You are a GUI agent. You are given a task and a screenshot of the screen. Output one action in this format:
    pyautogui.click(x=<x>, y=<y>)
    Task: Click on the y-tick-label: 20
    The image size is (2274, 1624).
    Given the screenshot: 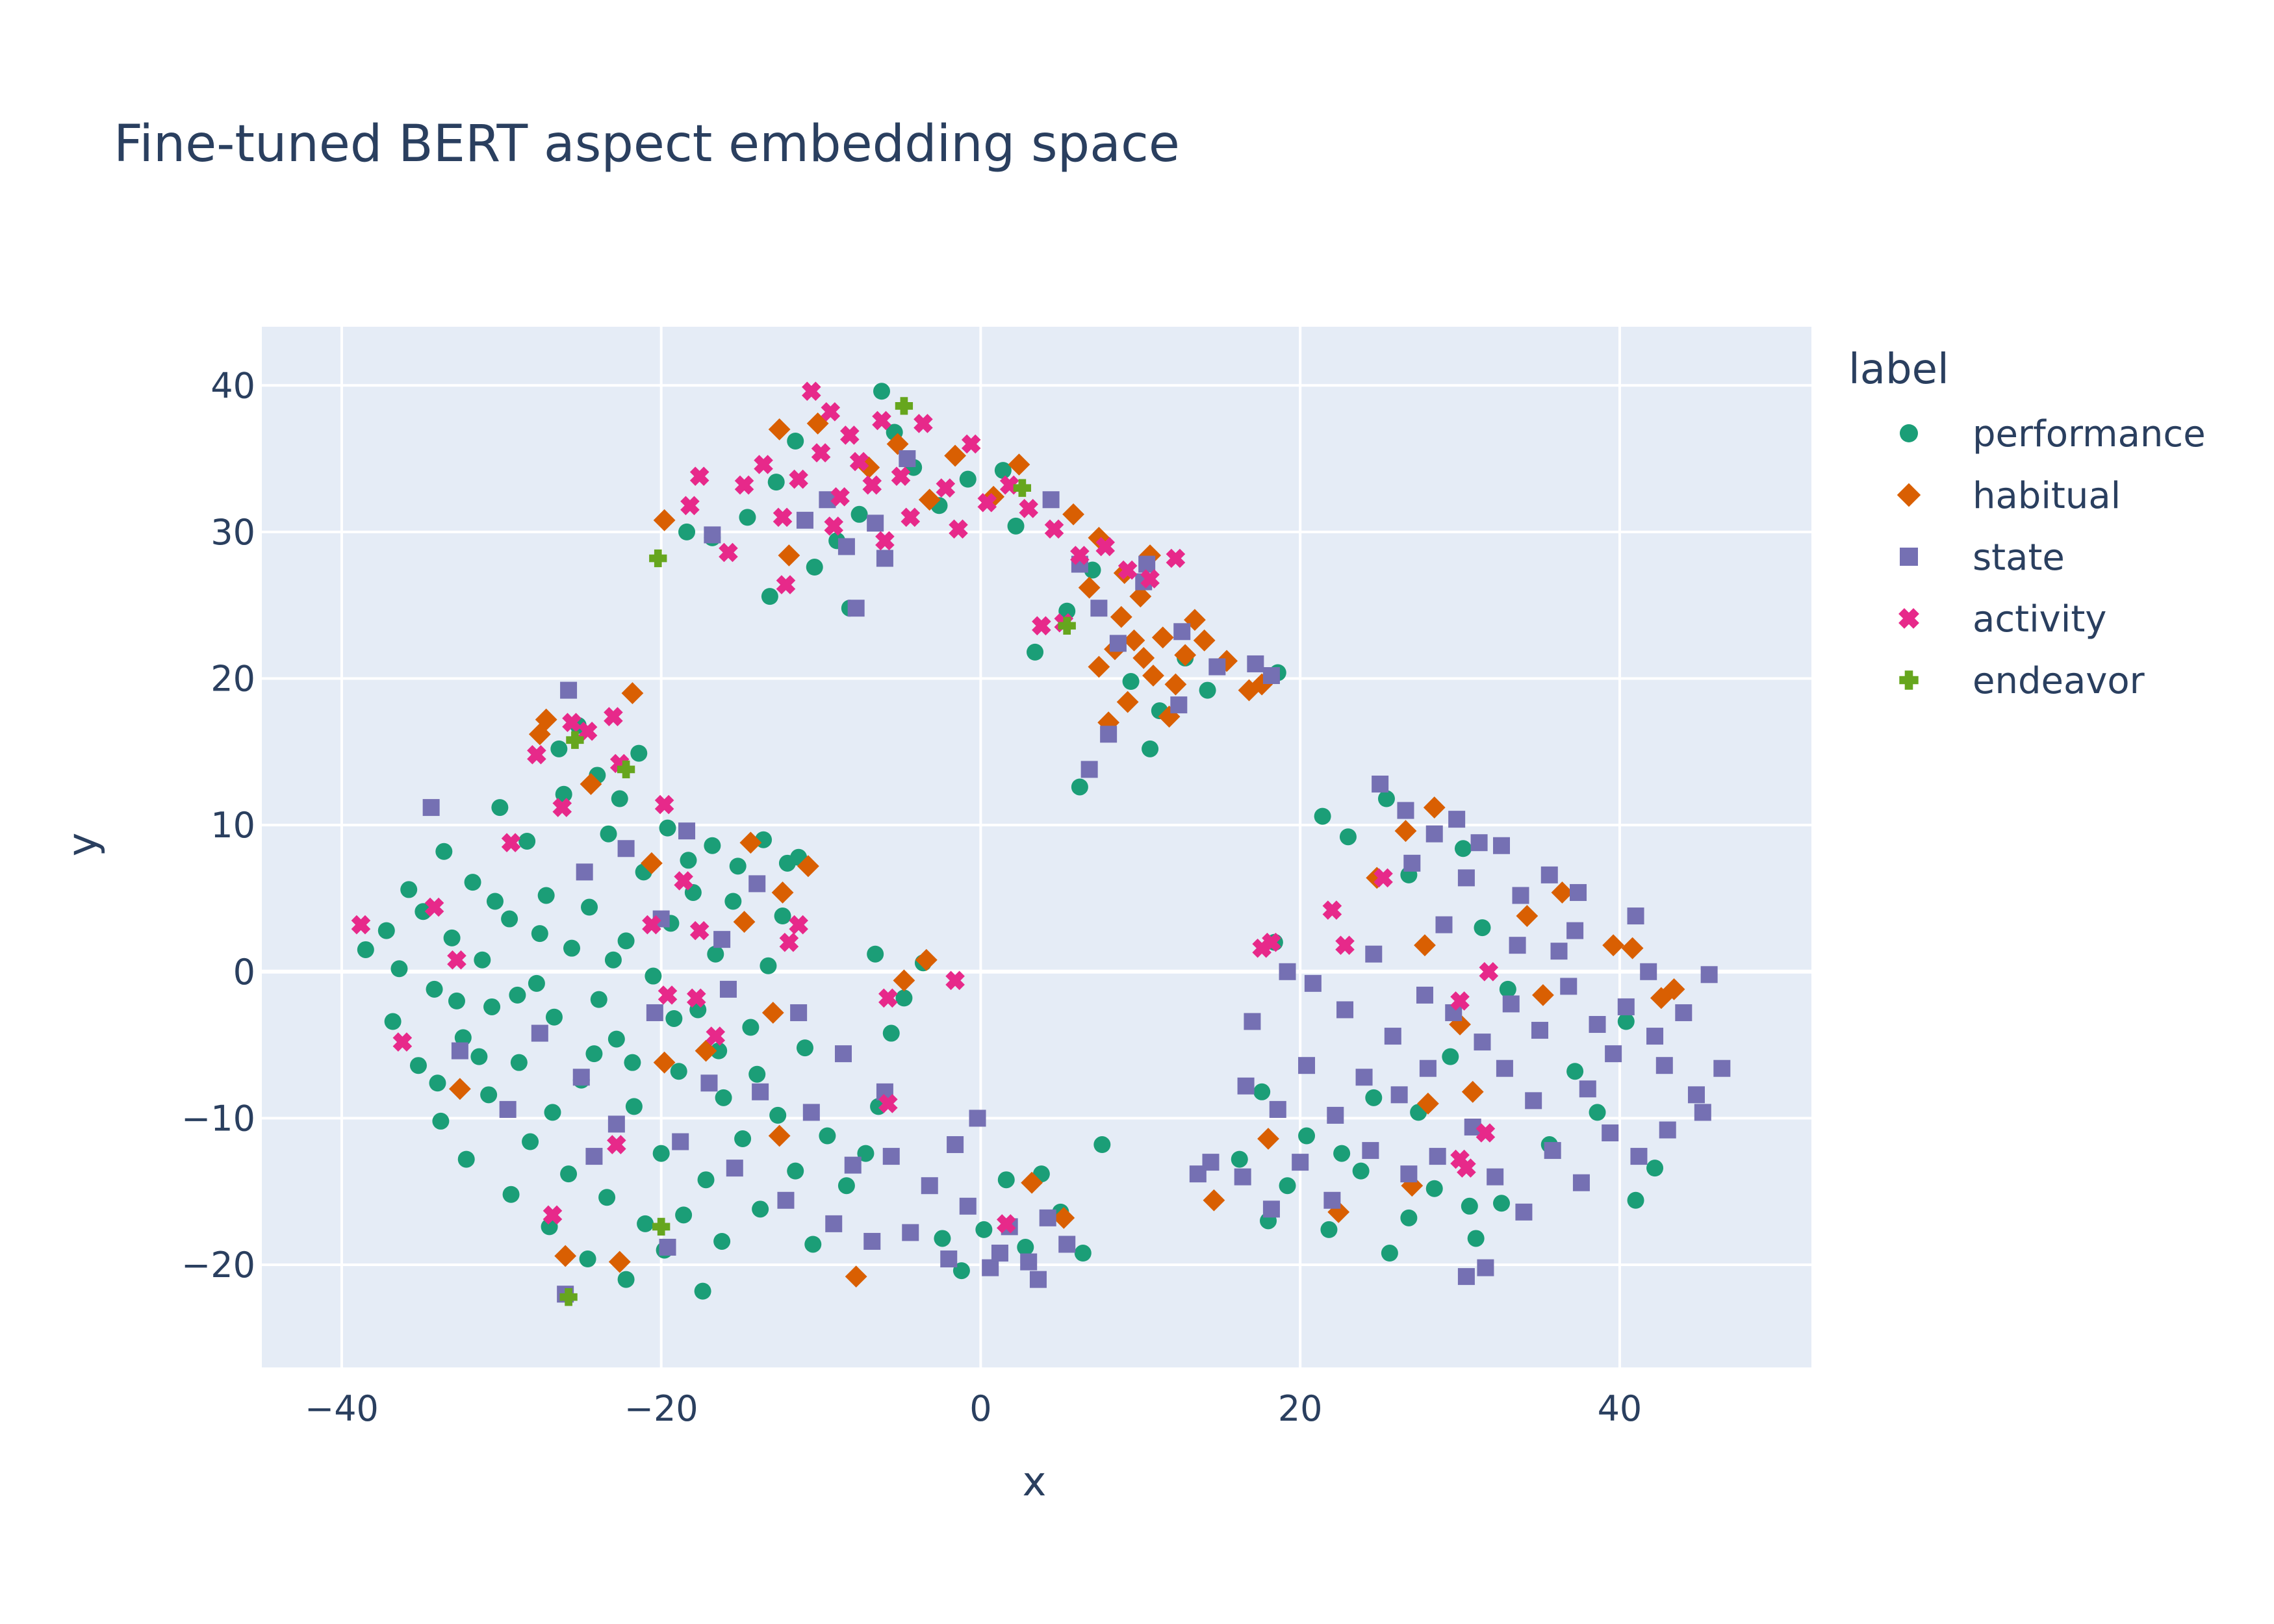 What is the action you would take?
    pyautogui.click(x=233, y=679)
    